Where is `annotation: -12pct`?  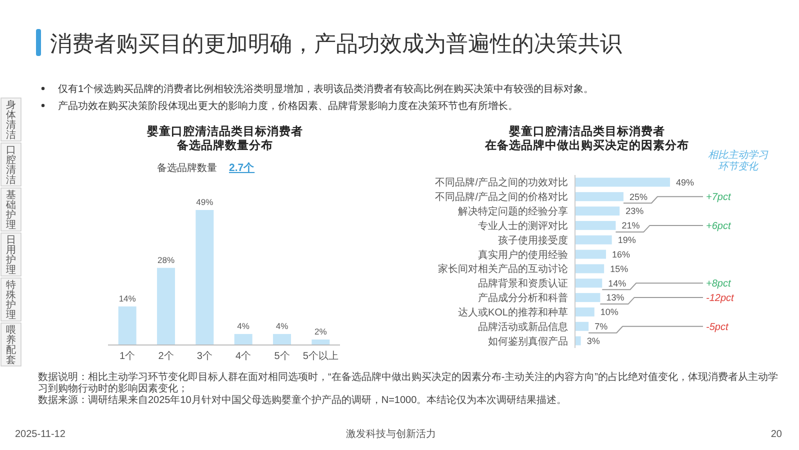 annotation: -12pct is located at coordinates (721, 298).